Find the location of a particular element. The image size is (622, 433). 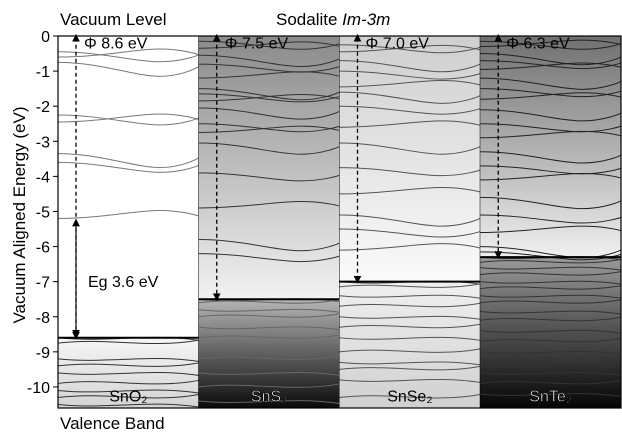

material-label: SnO₂ is located at coordinates (128, 397).